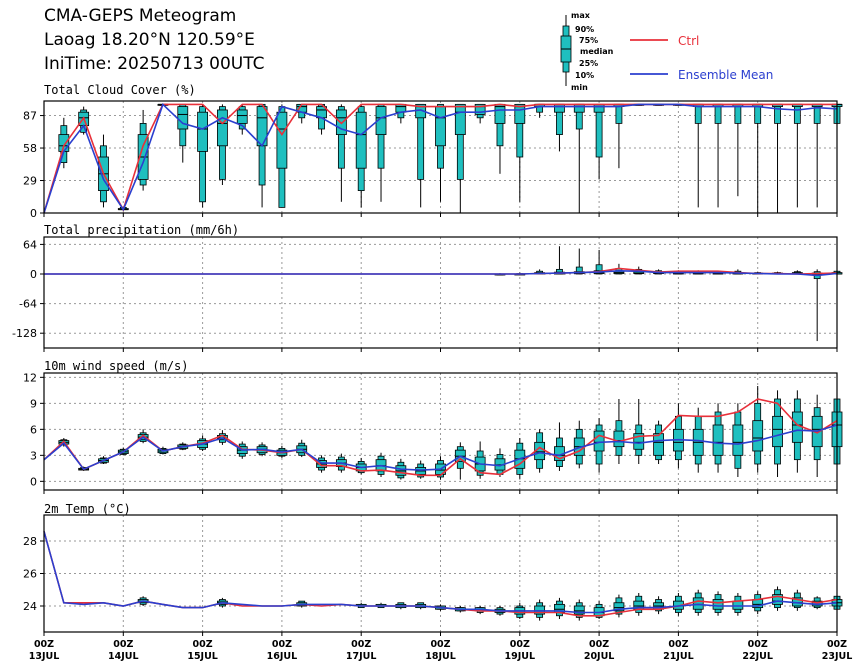 This screenshot has height=670, width=860. What do you see at coordinates (24, 333) in the screenshot?
I see `y-tick-label: -128` at bounding box center [24, 333].